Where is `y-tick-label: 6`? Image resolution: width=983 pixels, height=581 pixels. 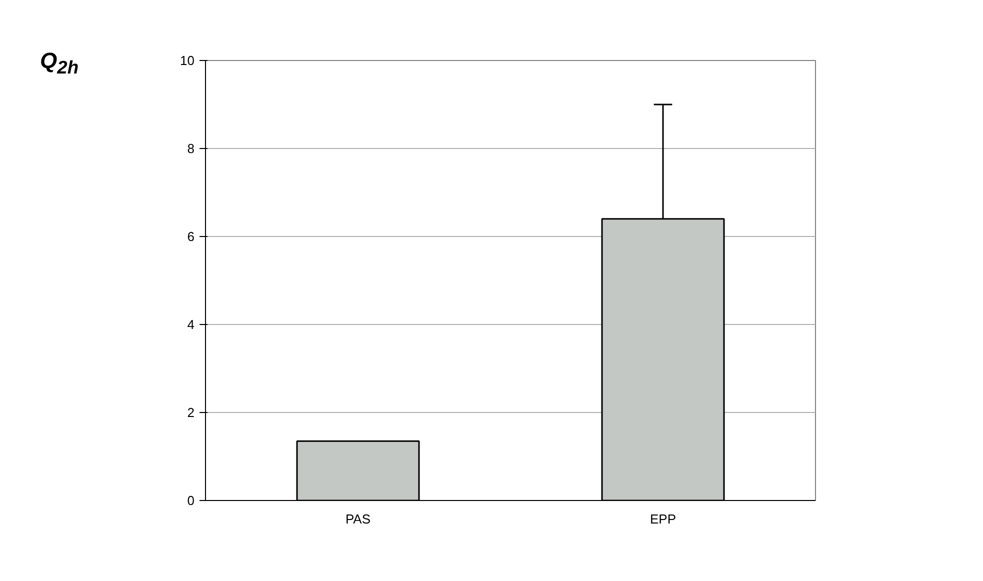 y-tick-label: 6 is located at coordinates (191, 236).